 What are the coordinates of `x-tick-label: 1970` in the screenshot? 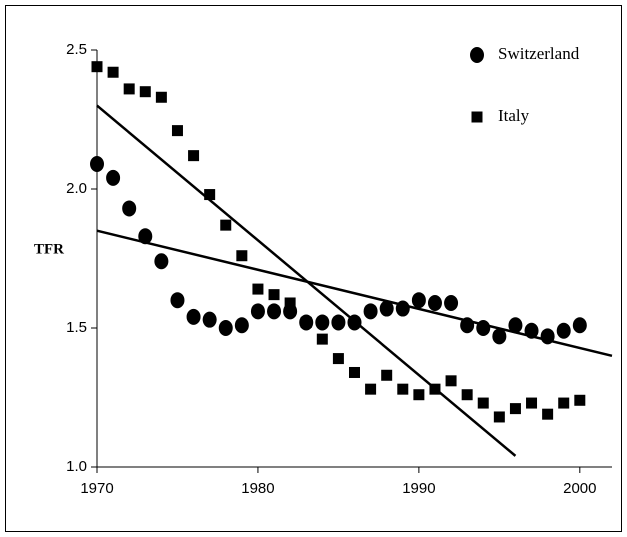 It's located at (96, 488).